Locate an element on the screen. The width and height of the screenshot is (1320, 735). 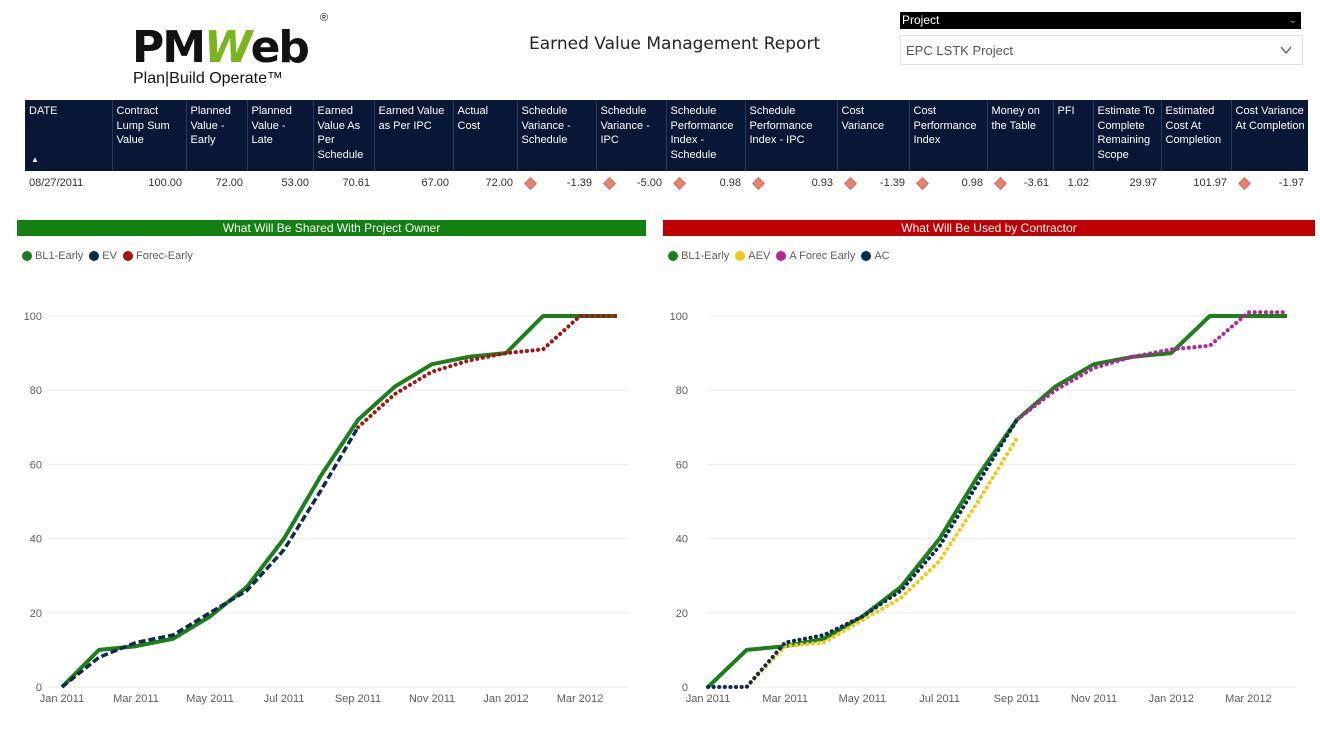
column-header: Planned Value - Early is located at coordinates (216, 135).